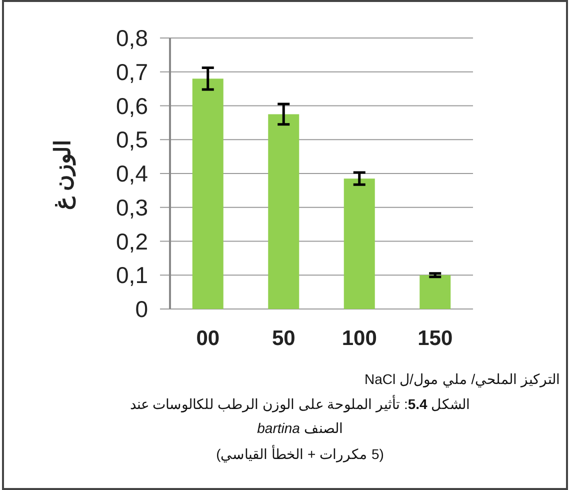 The width and height of the screenshot is (572, 490). What do you see at coordinates (208, 338) in the screenshot?
I see `x-tick-label: 00` at bounding box center [208, 338].